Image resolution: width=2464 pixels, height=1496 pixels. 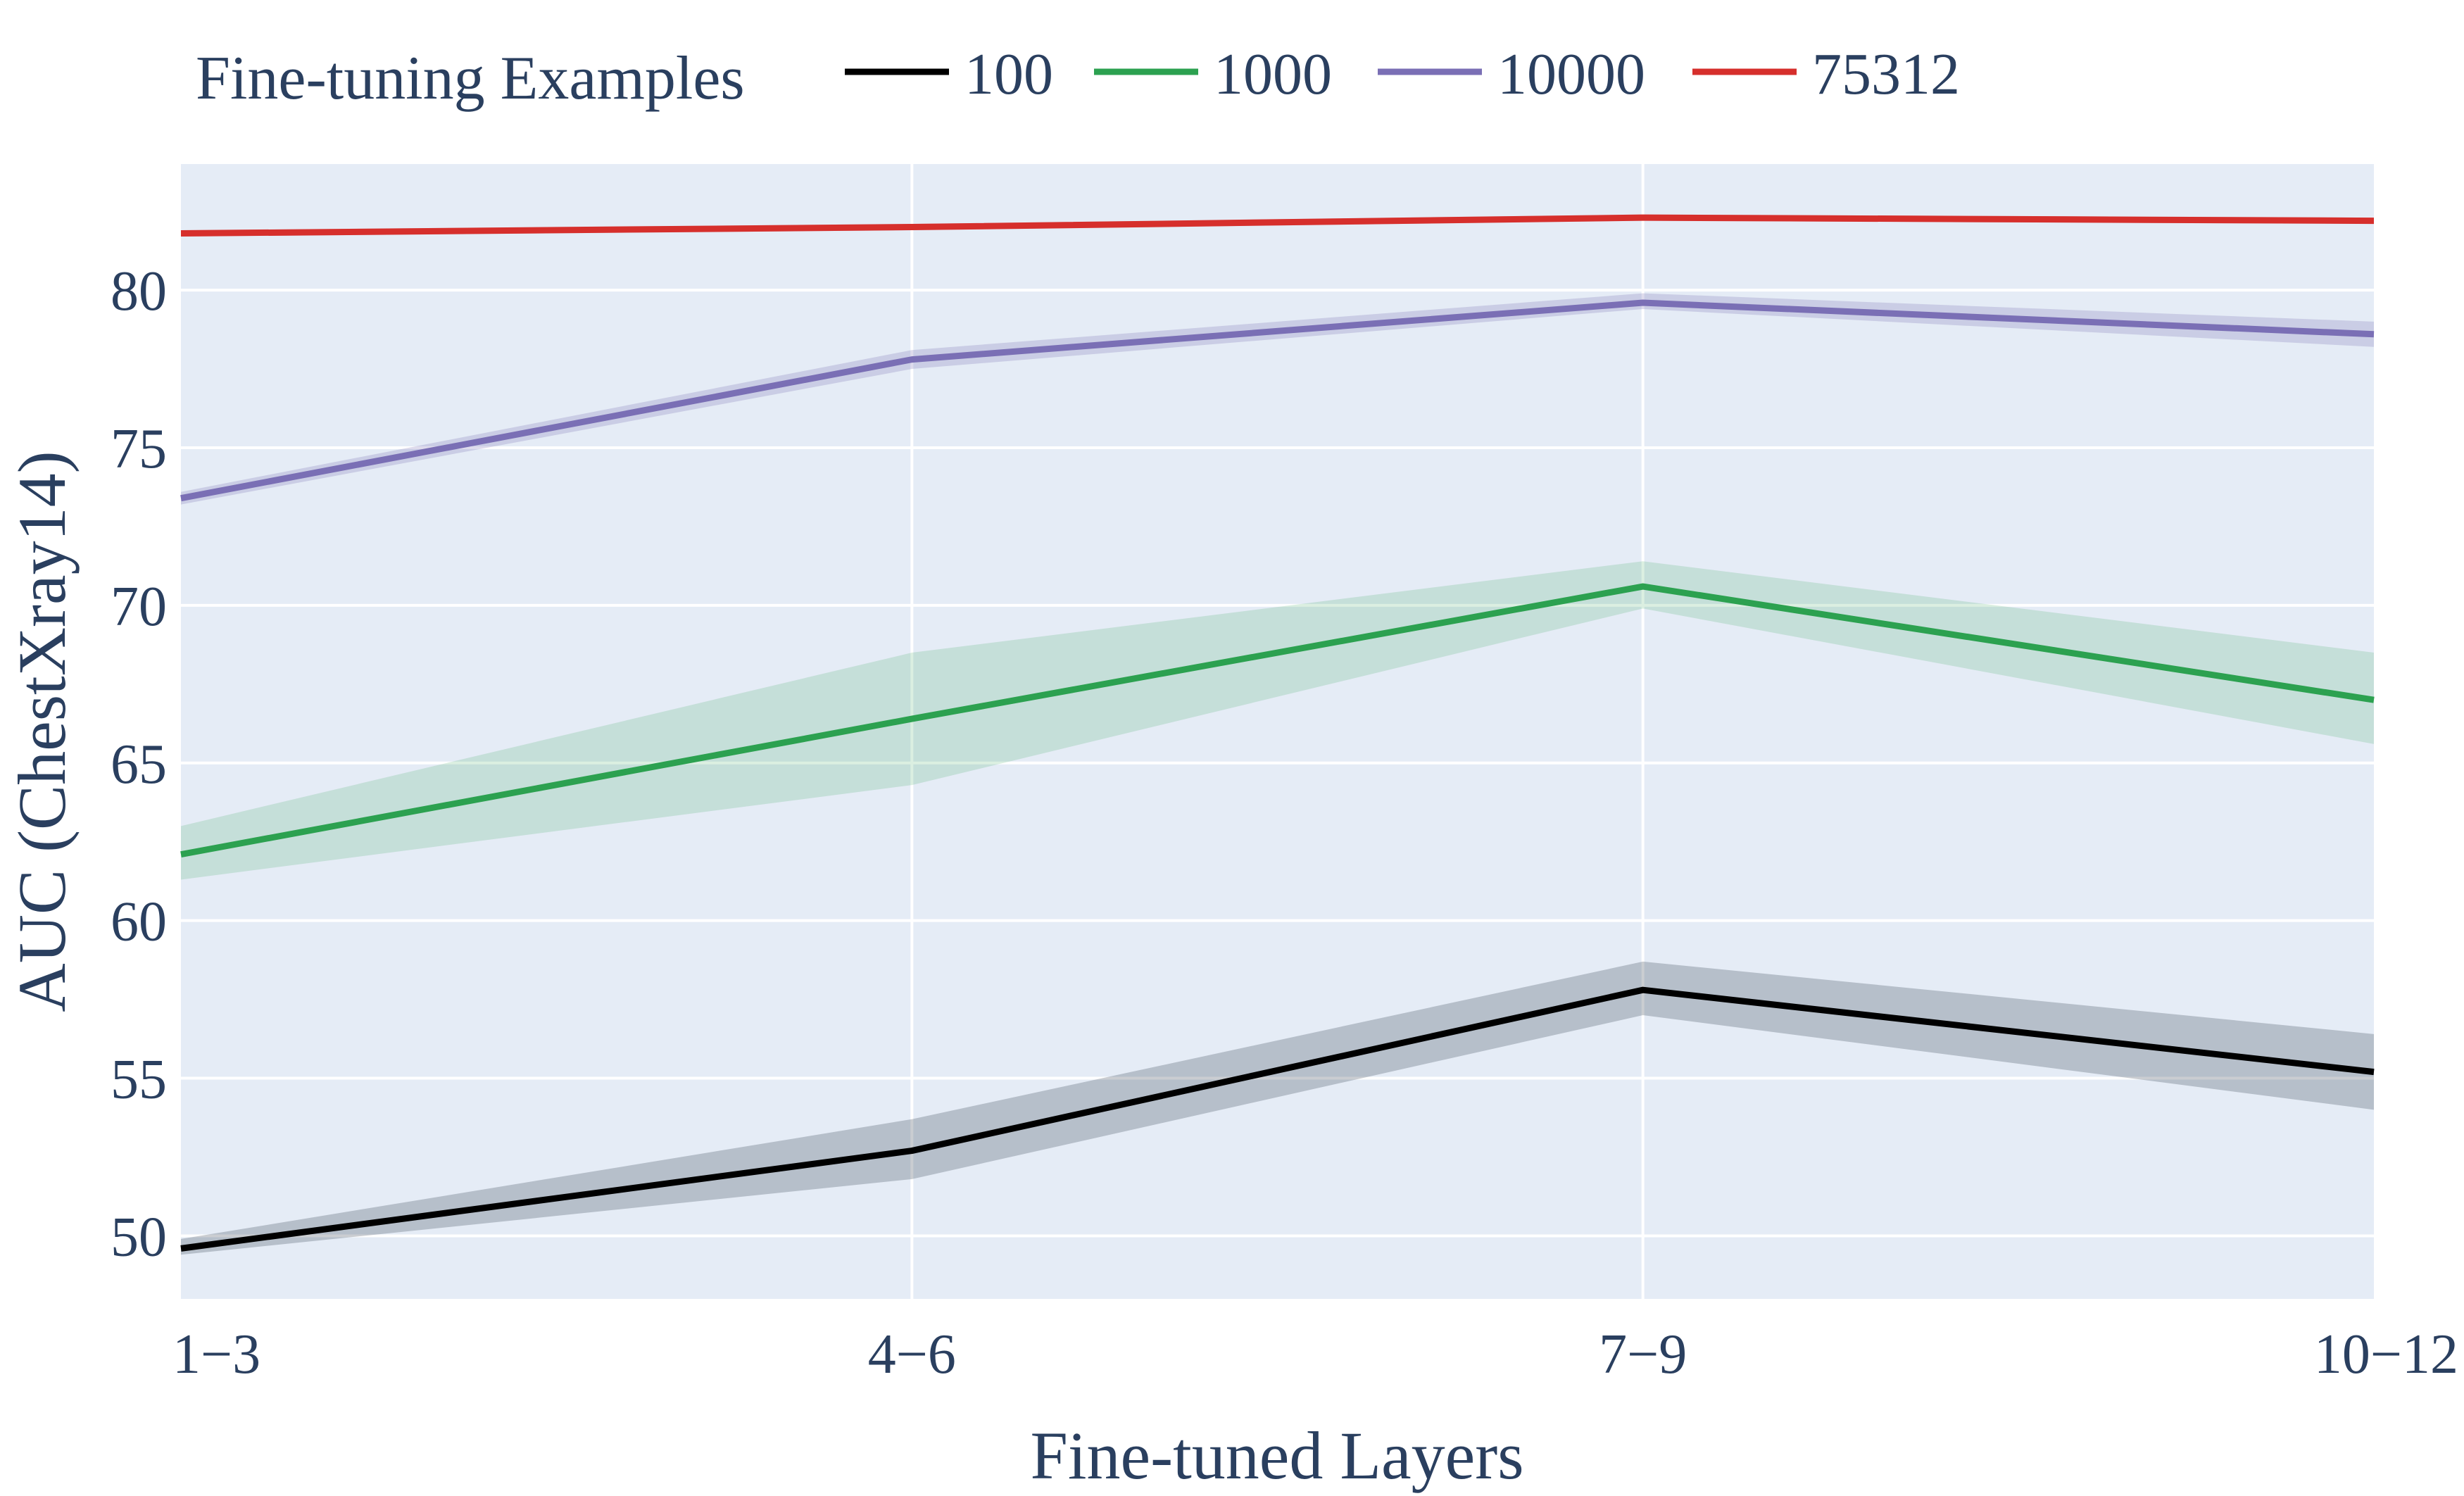 I want to click on x-axis: 1−3 4−6 7−9 10−12, so click(x=1315, y=1354).